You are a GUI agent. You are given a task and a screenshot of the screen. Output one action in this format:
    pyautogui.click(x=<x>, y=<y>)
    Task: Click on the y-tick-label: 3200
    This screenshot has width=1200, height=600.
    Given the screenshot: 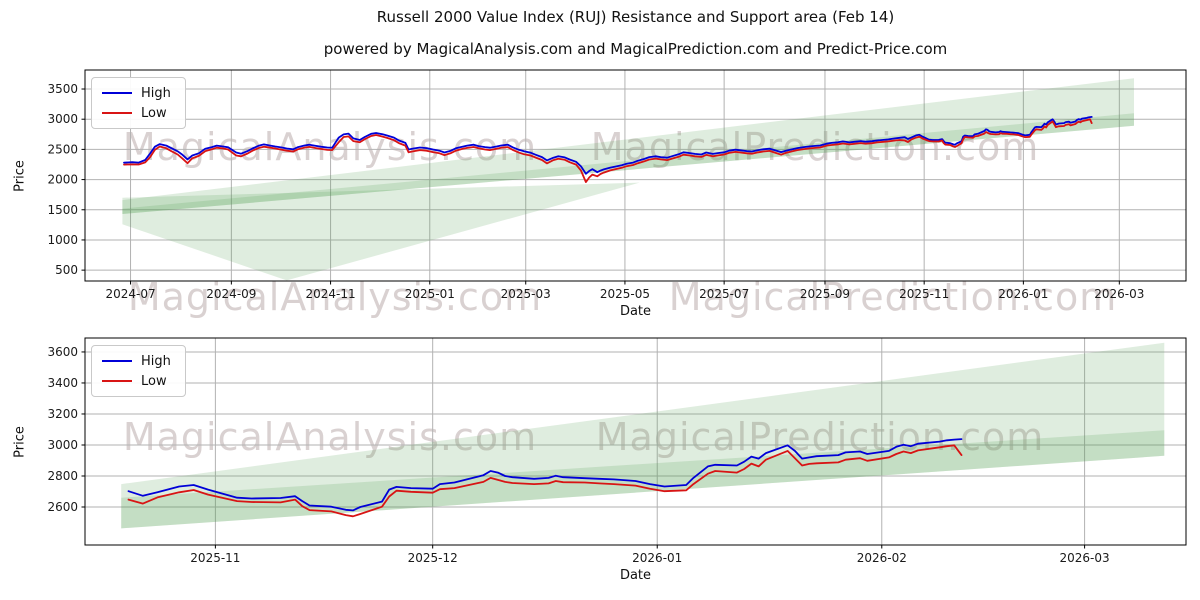 What is the action you would take?
    pyautogui.click(x=62, y=414)
    